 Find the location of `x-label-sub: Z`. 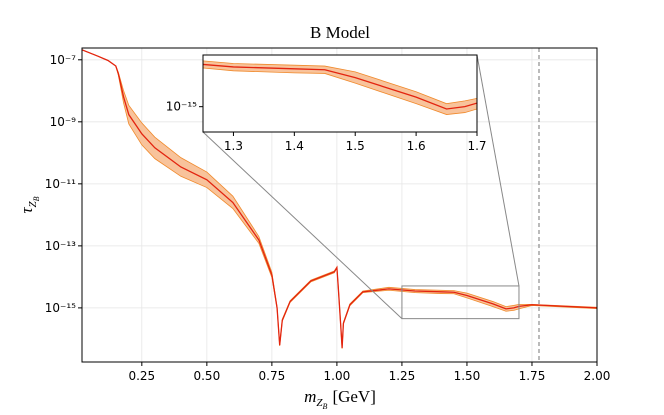

x-label-sub: Z is located at coordinates (319, 403).